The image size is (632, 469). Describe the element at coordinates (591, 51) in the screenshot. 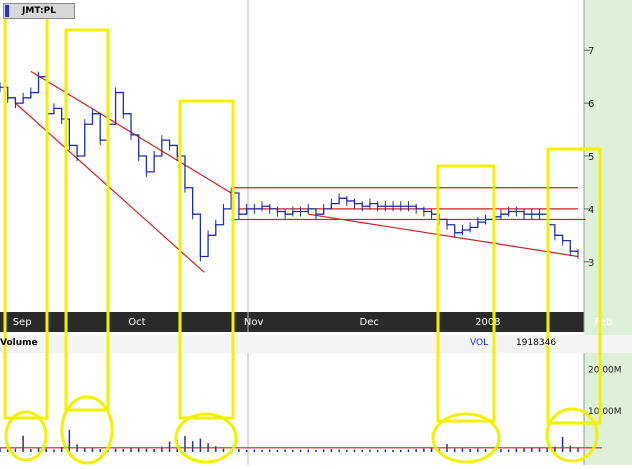

I see `price-tick-label: 7` at that location.